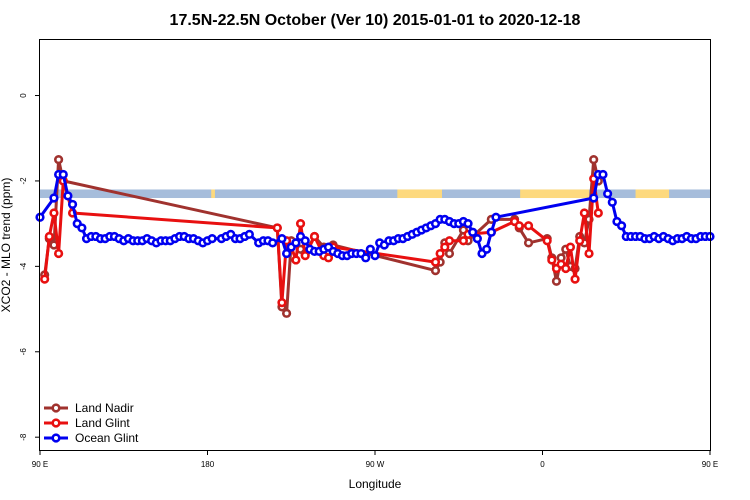  Describe the element at coordinates (104, 408) in the screenshot. I see `legend-label: Land Nadir` at that location.